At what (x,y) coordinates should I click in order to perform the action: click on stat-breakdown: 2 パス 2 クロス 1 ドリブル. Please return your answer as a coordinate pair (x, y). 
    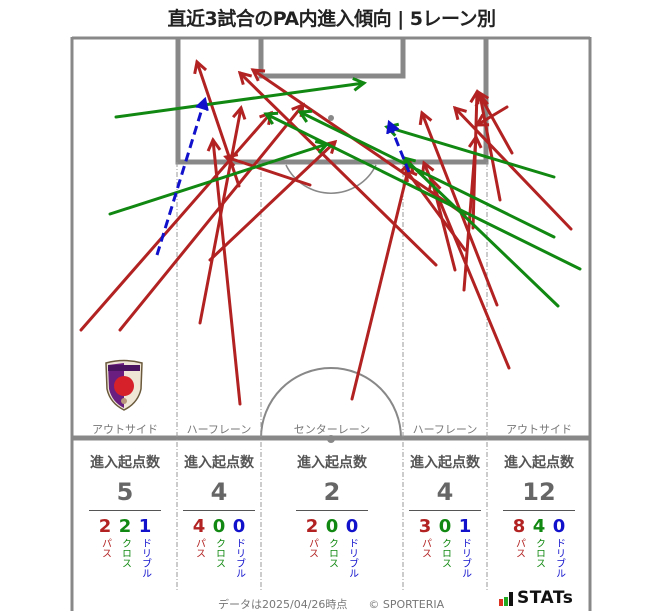
    Looking at the image, I should click on (125, 547).